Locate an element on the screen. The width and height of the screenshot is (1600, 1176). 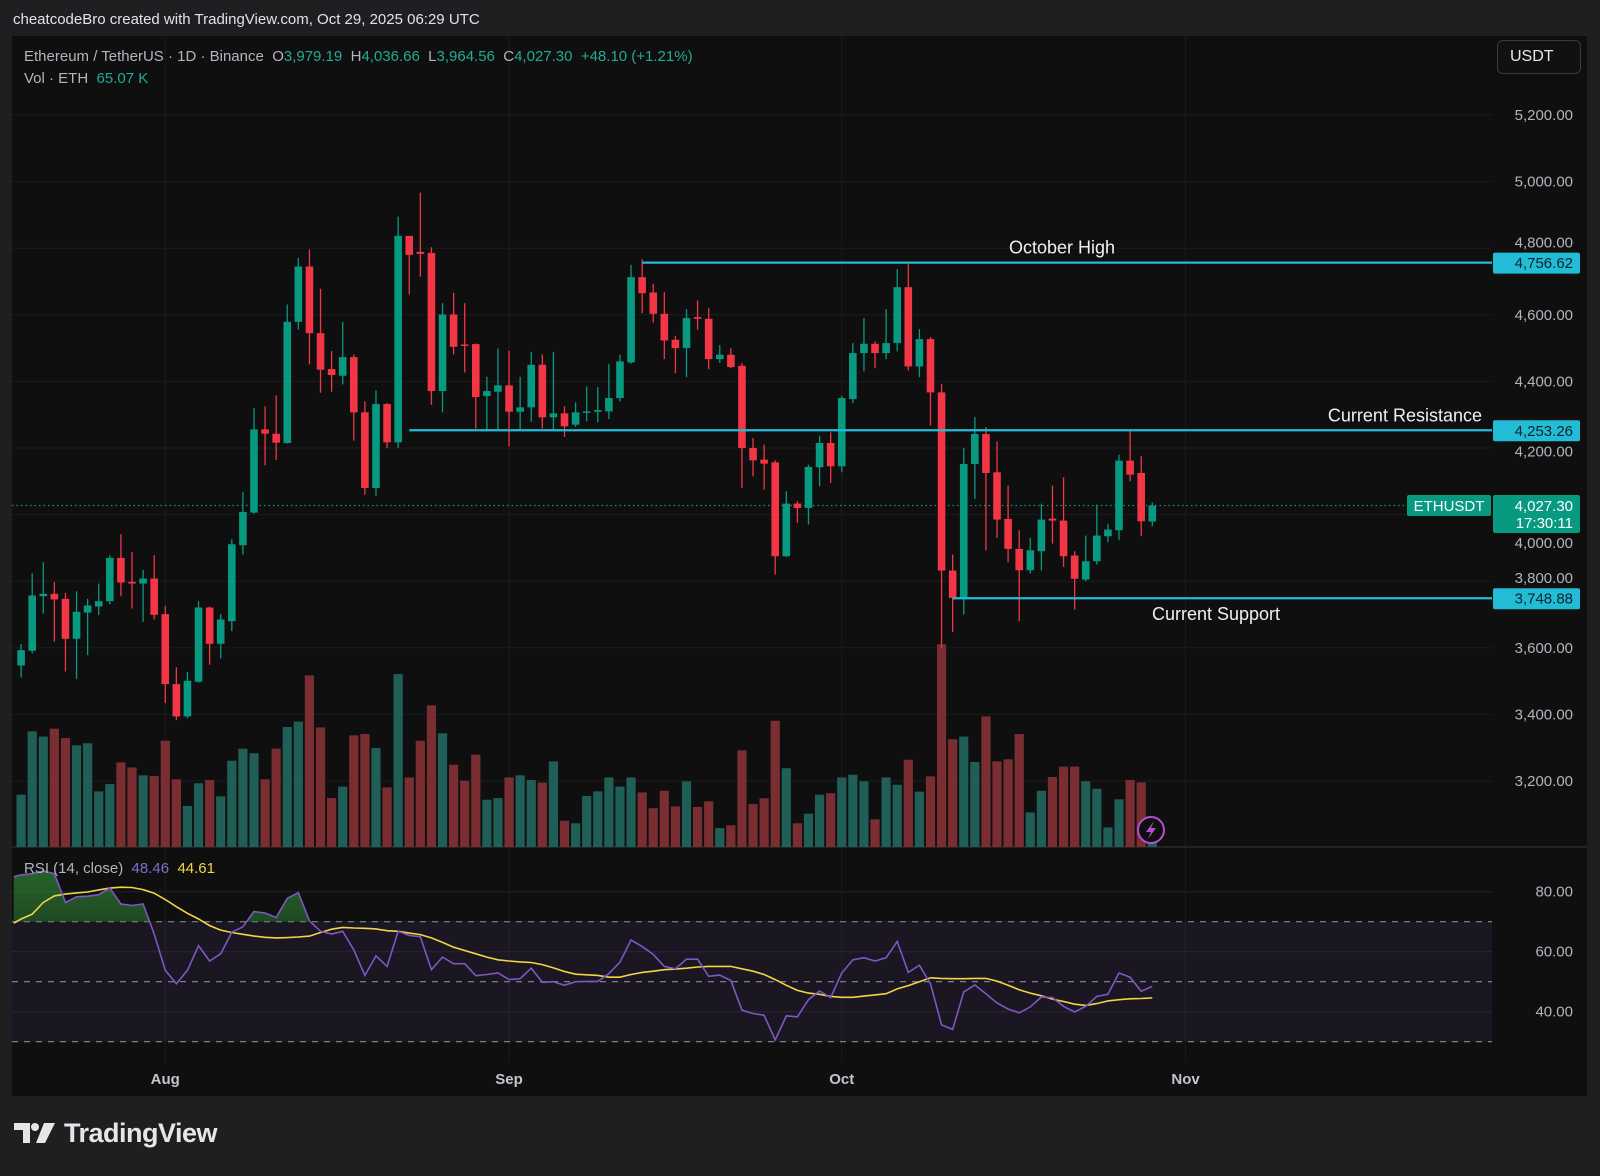
rsi-axis: 80.00 60.00 40.00 is located at coordinates (1554, 952).